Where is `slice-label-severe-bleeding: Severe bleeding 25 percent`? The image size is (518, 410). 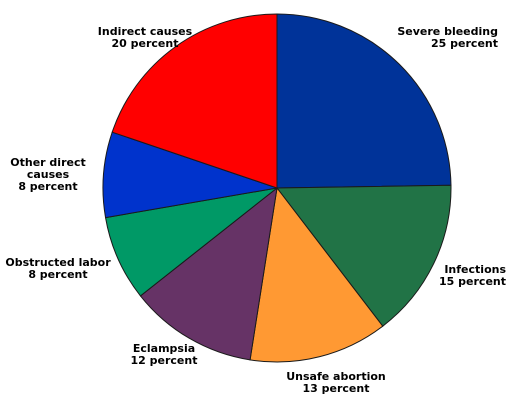
slice-label-severe-bleeding: Severe bleeding 25 percent is located at coordinates (447, 37).